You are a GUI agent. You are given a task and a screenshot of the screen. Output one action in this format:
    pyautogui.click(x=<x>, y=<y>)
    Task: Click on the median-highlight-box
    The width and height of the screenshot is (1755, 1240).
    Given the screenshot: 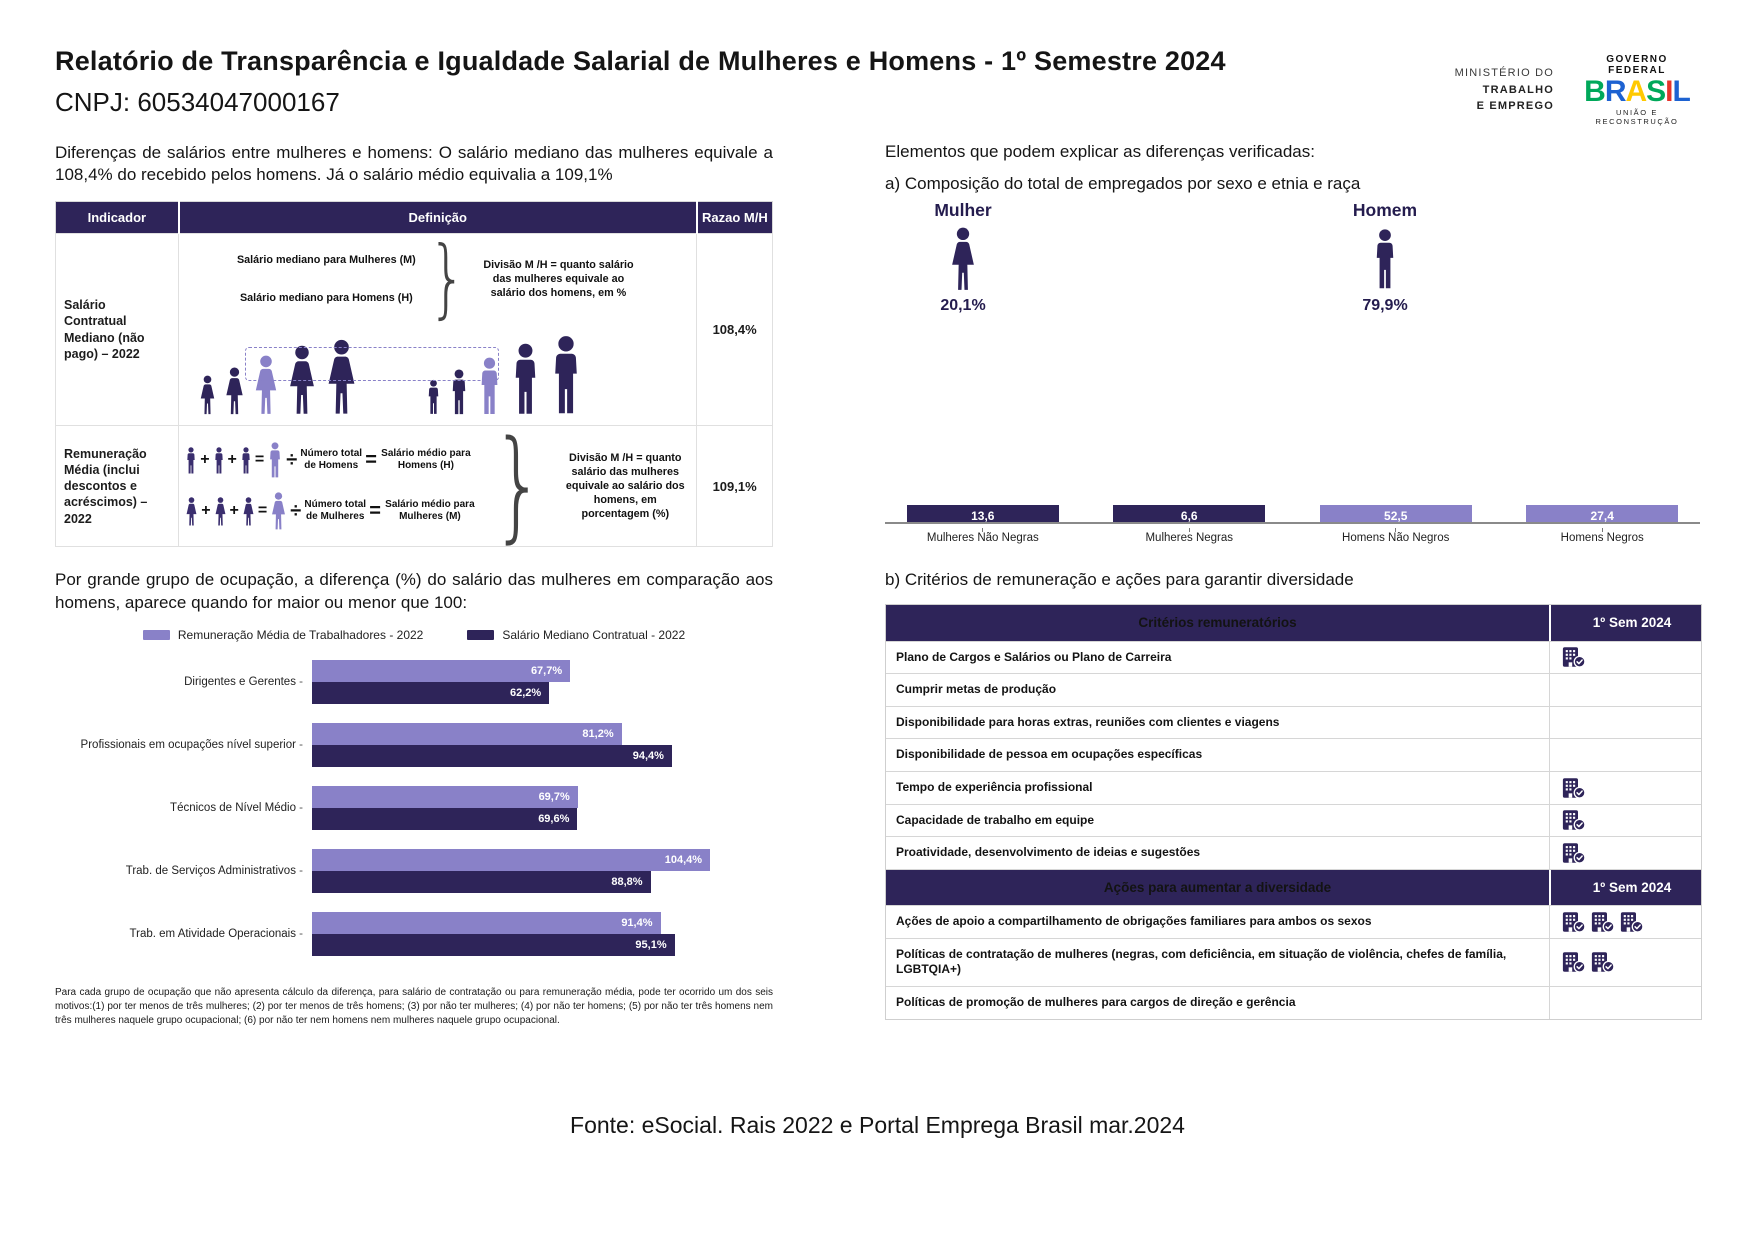 What is the action you would take?
    pyautogui.click(x=372, y=364)
    